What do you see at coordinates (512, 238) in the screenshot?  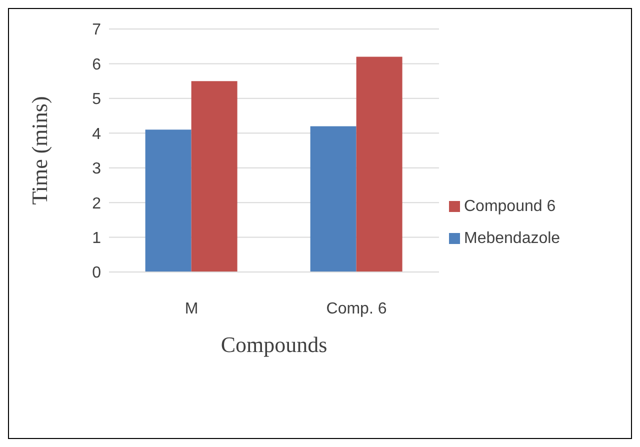 I see `legend-label: Mebendazole` at bounding box center [512, 238].